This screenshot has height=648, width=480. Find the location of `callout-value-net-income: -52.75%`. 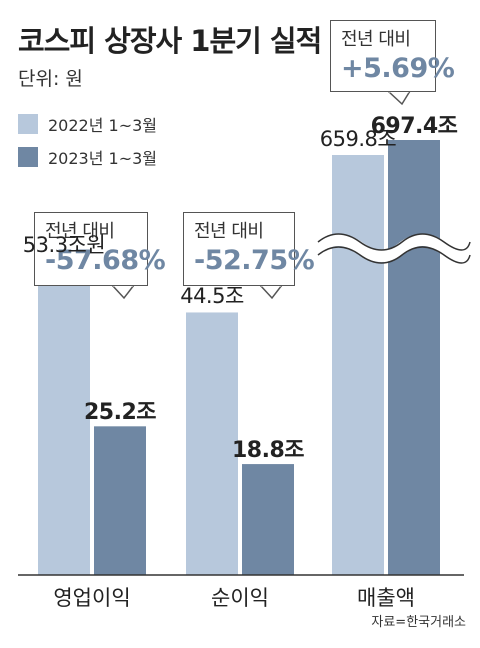

callout-value-net-income: -52.75% is located at coordinates (254, 260).